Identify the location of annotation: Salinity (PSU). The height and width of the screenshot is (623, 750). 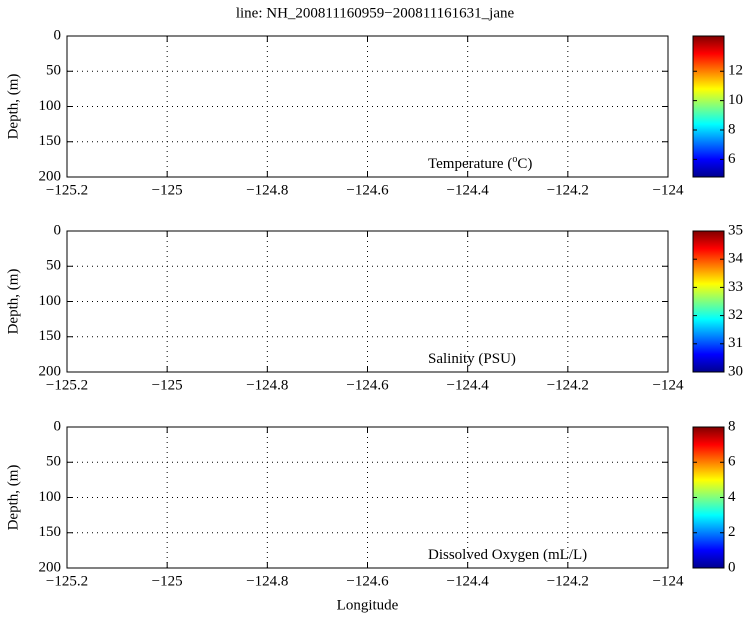
(472, 359).